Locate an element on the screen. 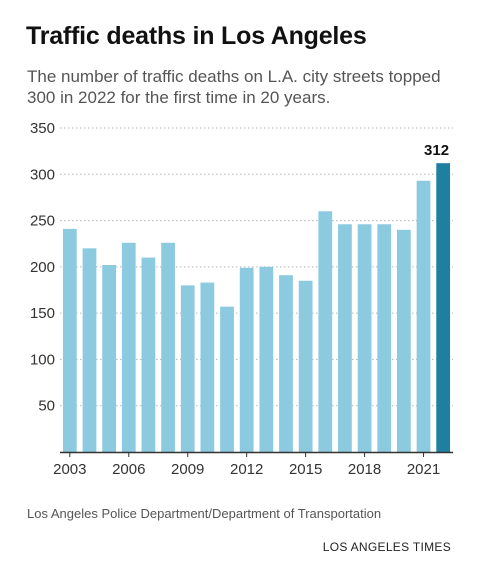 This screenshot has width=491, height=566. bar-2022 is located at coordinates (443, 308).